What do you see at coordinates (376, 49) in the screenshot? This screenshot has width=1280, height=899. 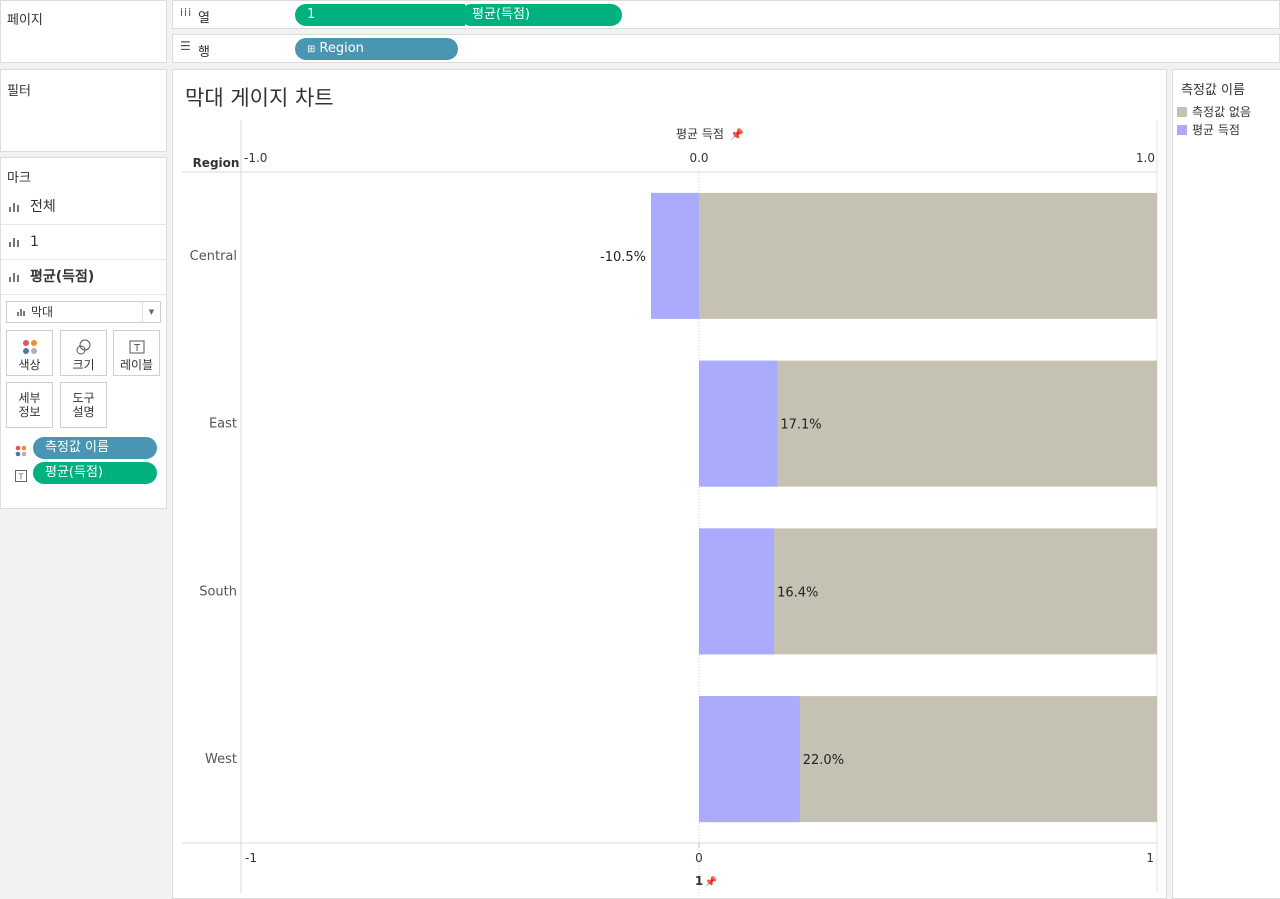 I see `row-pill-region: ⊞ Region` at bounding box center [376, 49].